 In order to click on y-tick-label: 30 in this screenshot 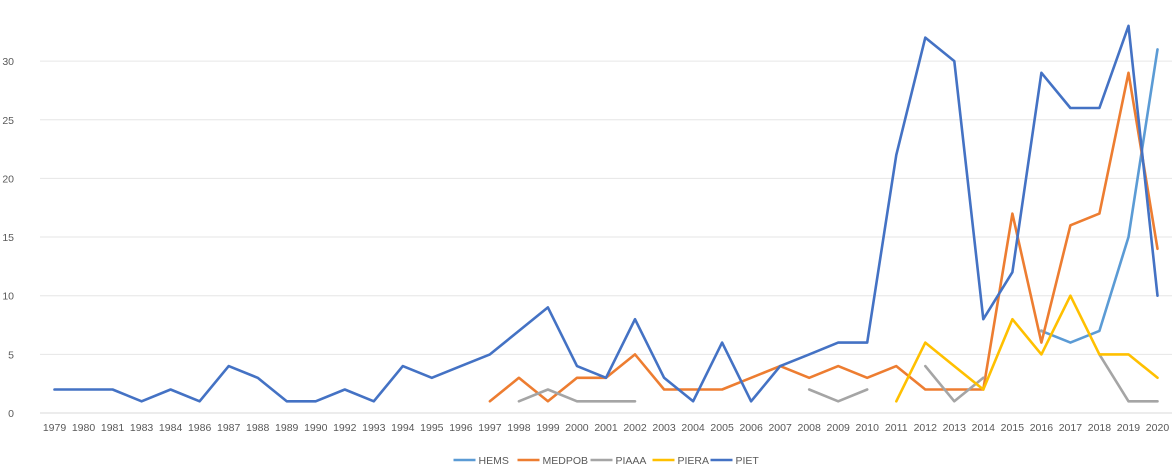, I will do `click(8, 62)`.